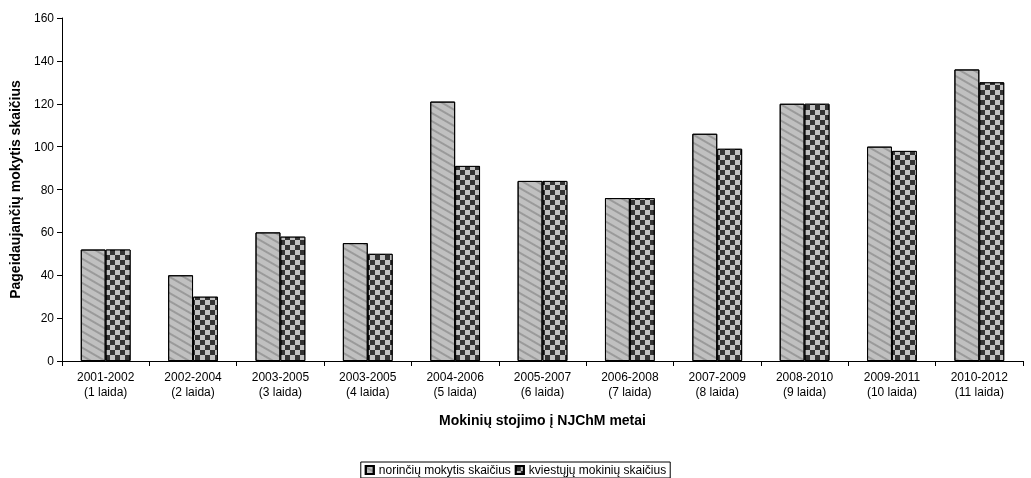  What do you see at coordinates (44, 103) in the screenshot?
I see `y-tick-label: 120` at bounding box center [44, 103].